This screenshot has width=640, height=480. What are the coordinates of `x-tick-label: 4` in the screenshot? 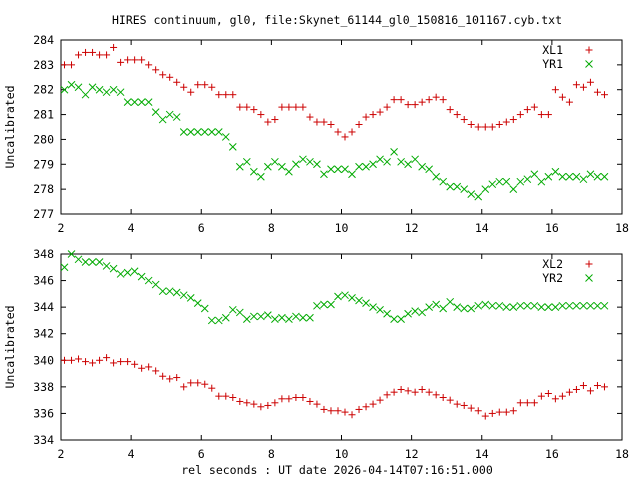 It's located at (131, 228).